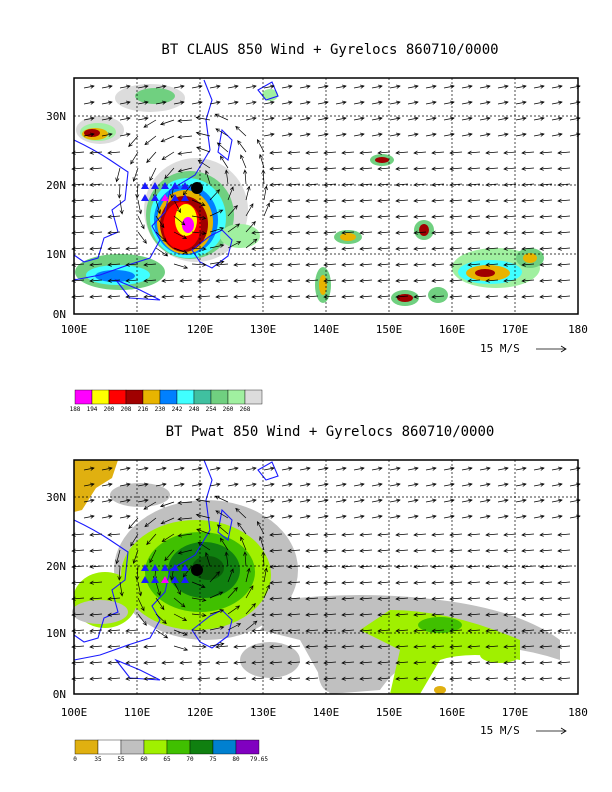 Image resolution: width=612 pixels, height=792 pixels. What do you see at coordinates (172, 573) in the screenshot?
I see `panel2-gyre-markers` at bounding box center [172, 573].